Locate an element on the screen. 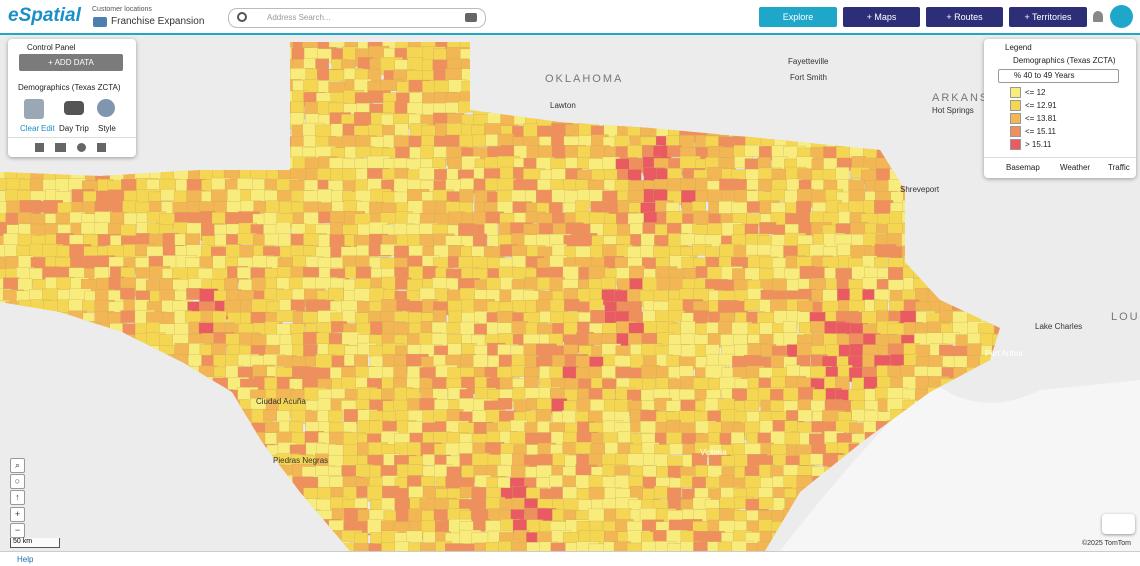 The image size is (1140, 566). grid-button is located at coordinates (1118, 524).